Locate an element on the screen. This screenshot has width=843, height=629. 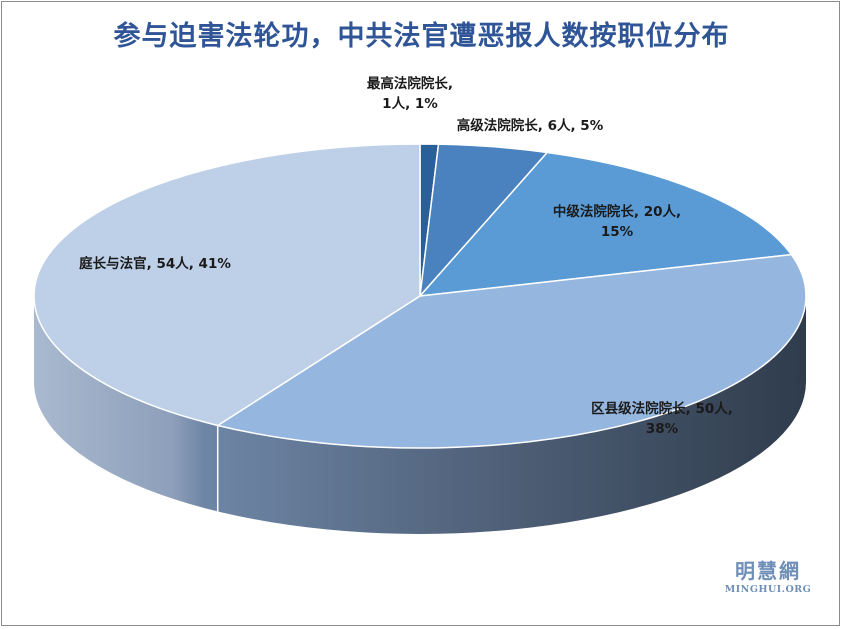
slice-label-5: 庭长与法官, 54人, 41% is located at coordinates (155, 263).